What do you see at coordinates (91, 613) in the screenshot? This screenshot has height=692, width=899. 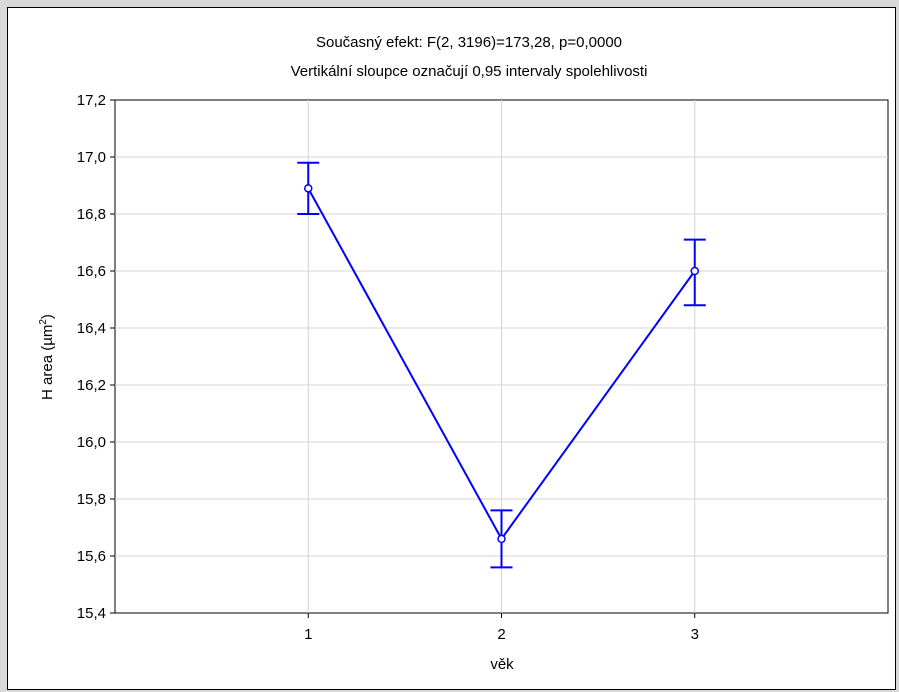 I see `y-tick-label: 15,4` at bounding box center [91, 613].